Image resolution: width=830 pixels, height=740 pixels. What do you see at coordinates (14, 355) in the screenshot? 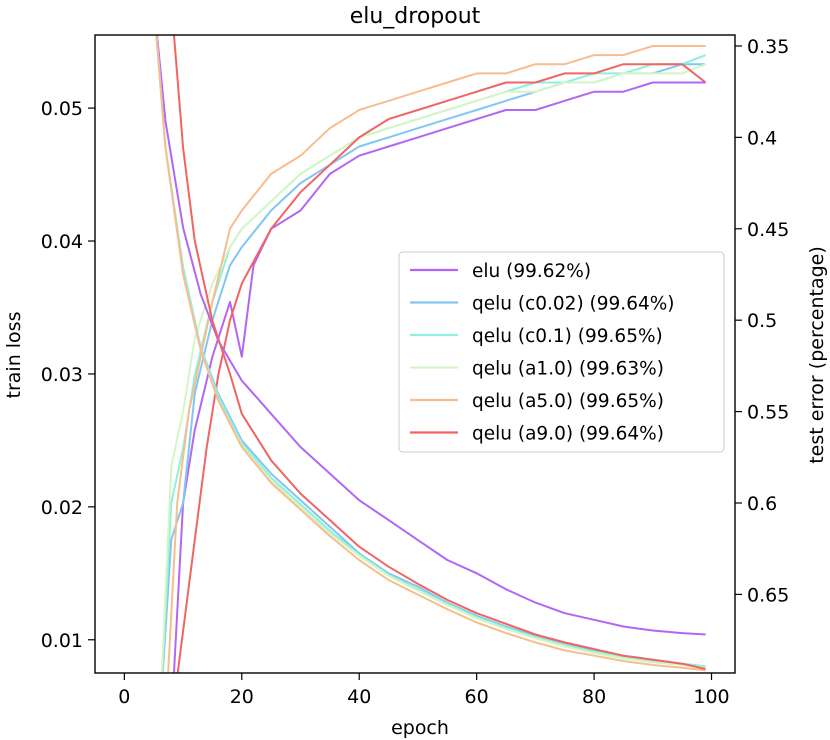
I see `y-axis-left-label: train loss` at bounding box center [14, 355].